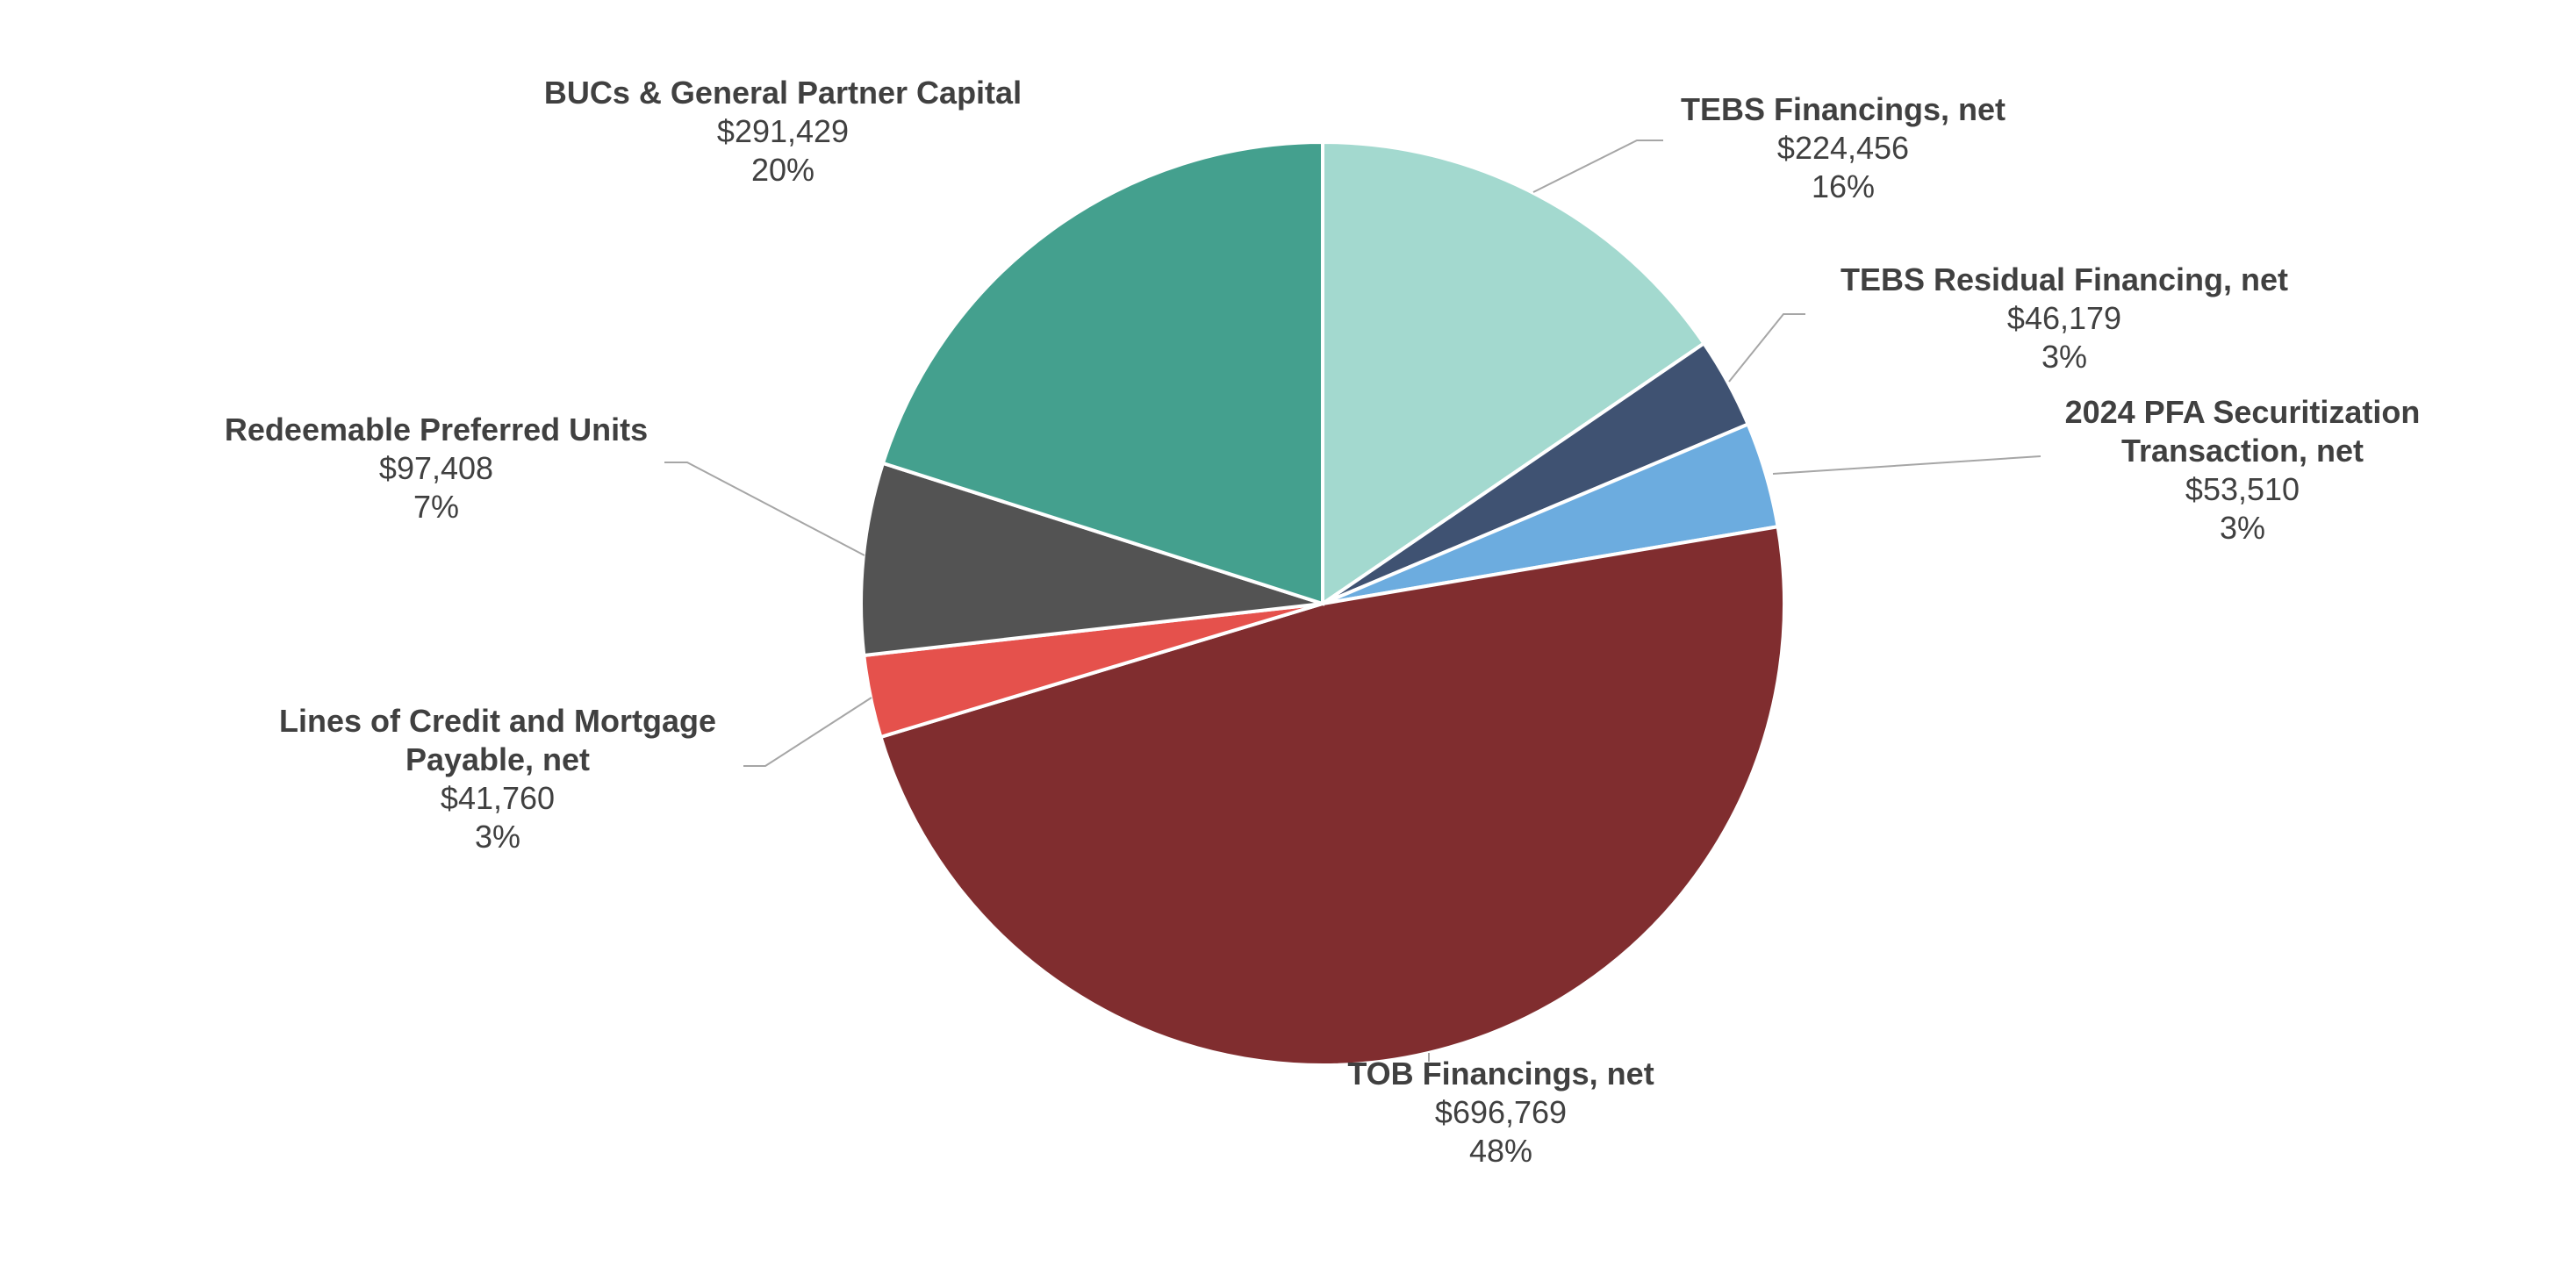 Image resolution: width=2576 pixels, height=1267 pixels. I want to click on slice-label-name: Payable, net, so click(498, 759).